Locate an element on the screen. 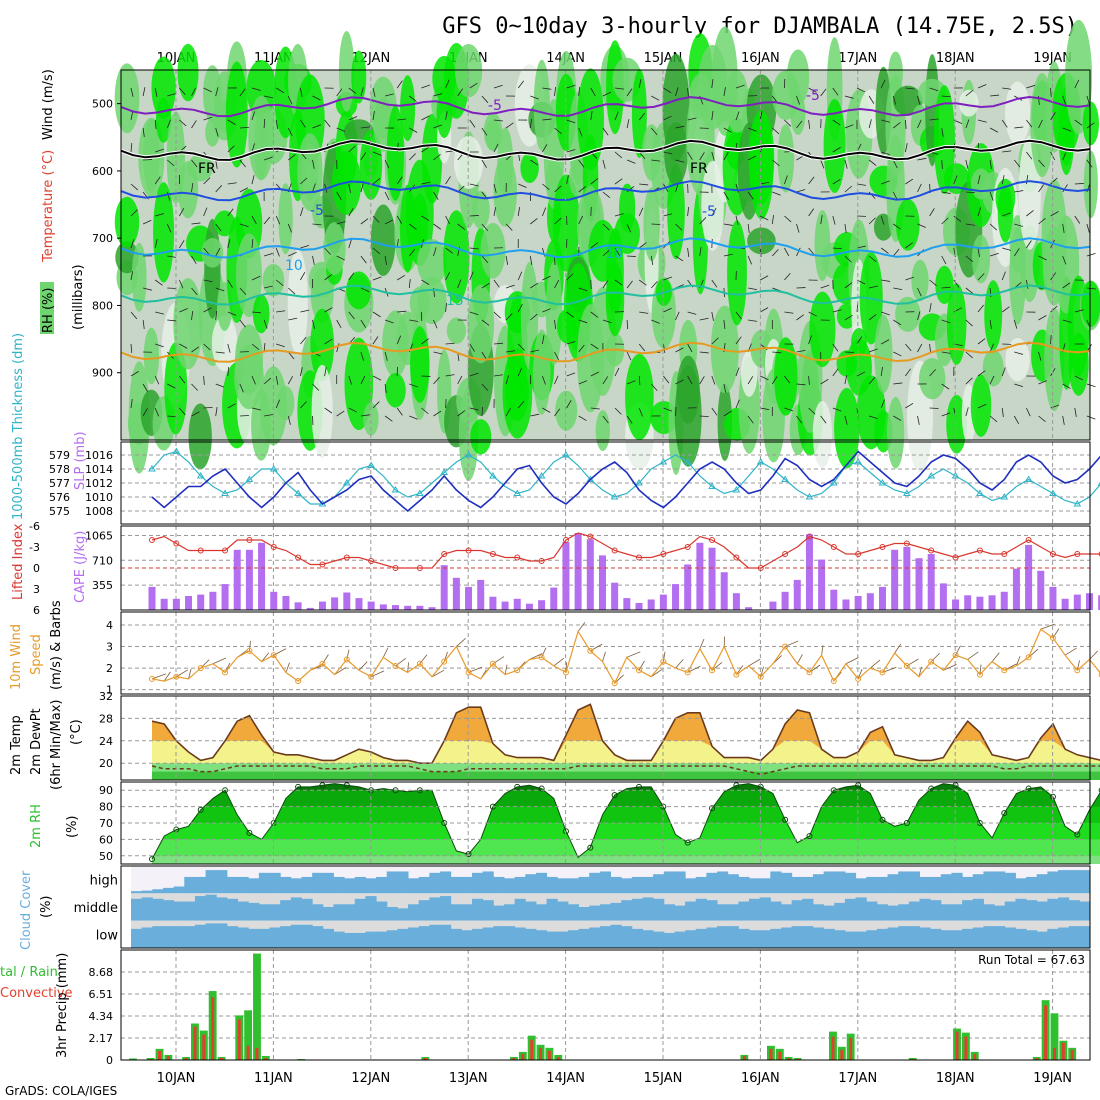  precip-frame is located at coordinates (605, 1005).